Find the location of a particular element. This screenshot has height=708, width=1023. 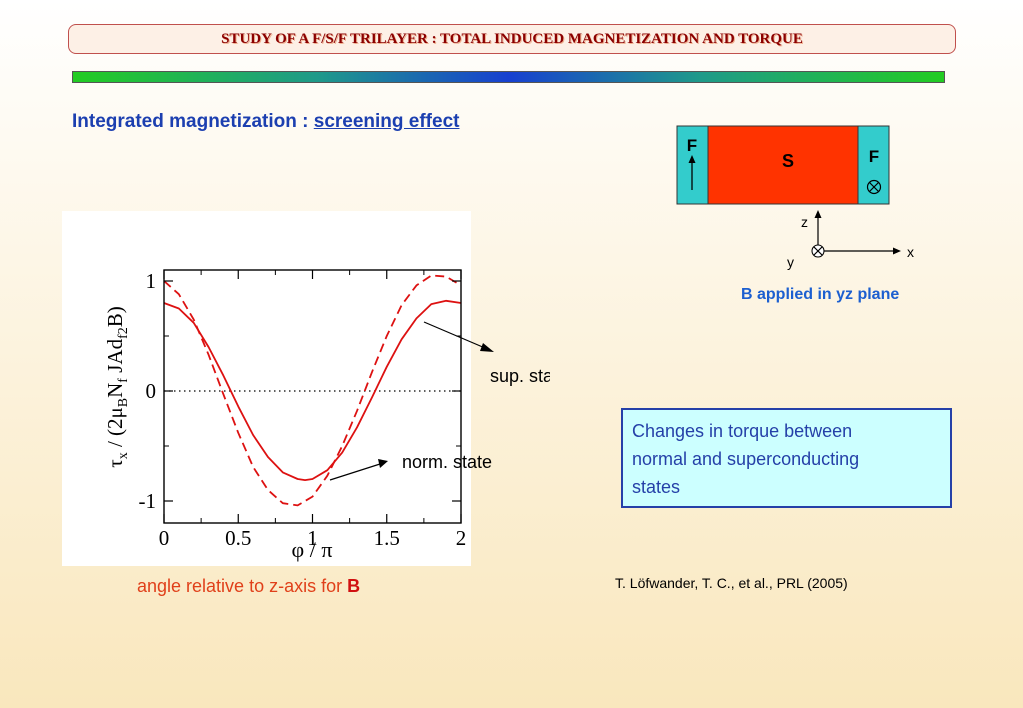

x-tick-label: 2 is located at coordinates (461, 538).